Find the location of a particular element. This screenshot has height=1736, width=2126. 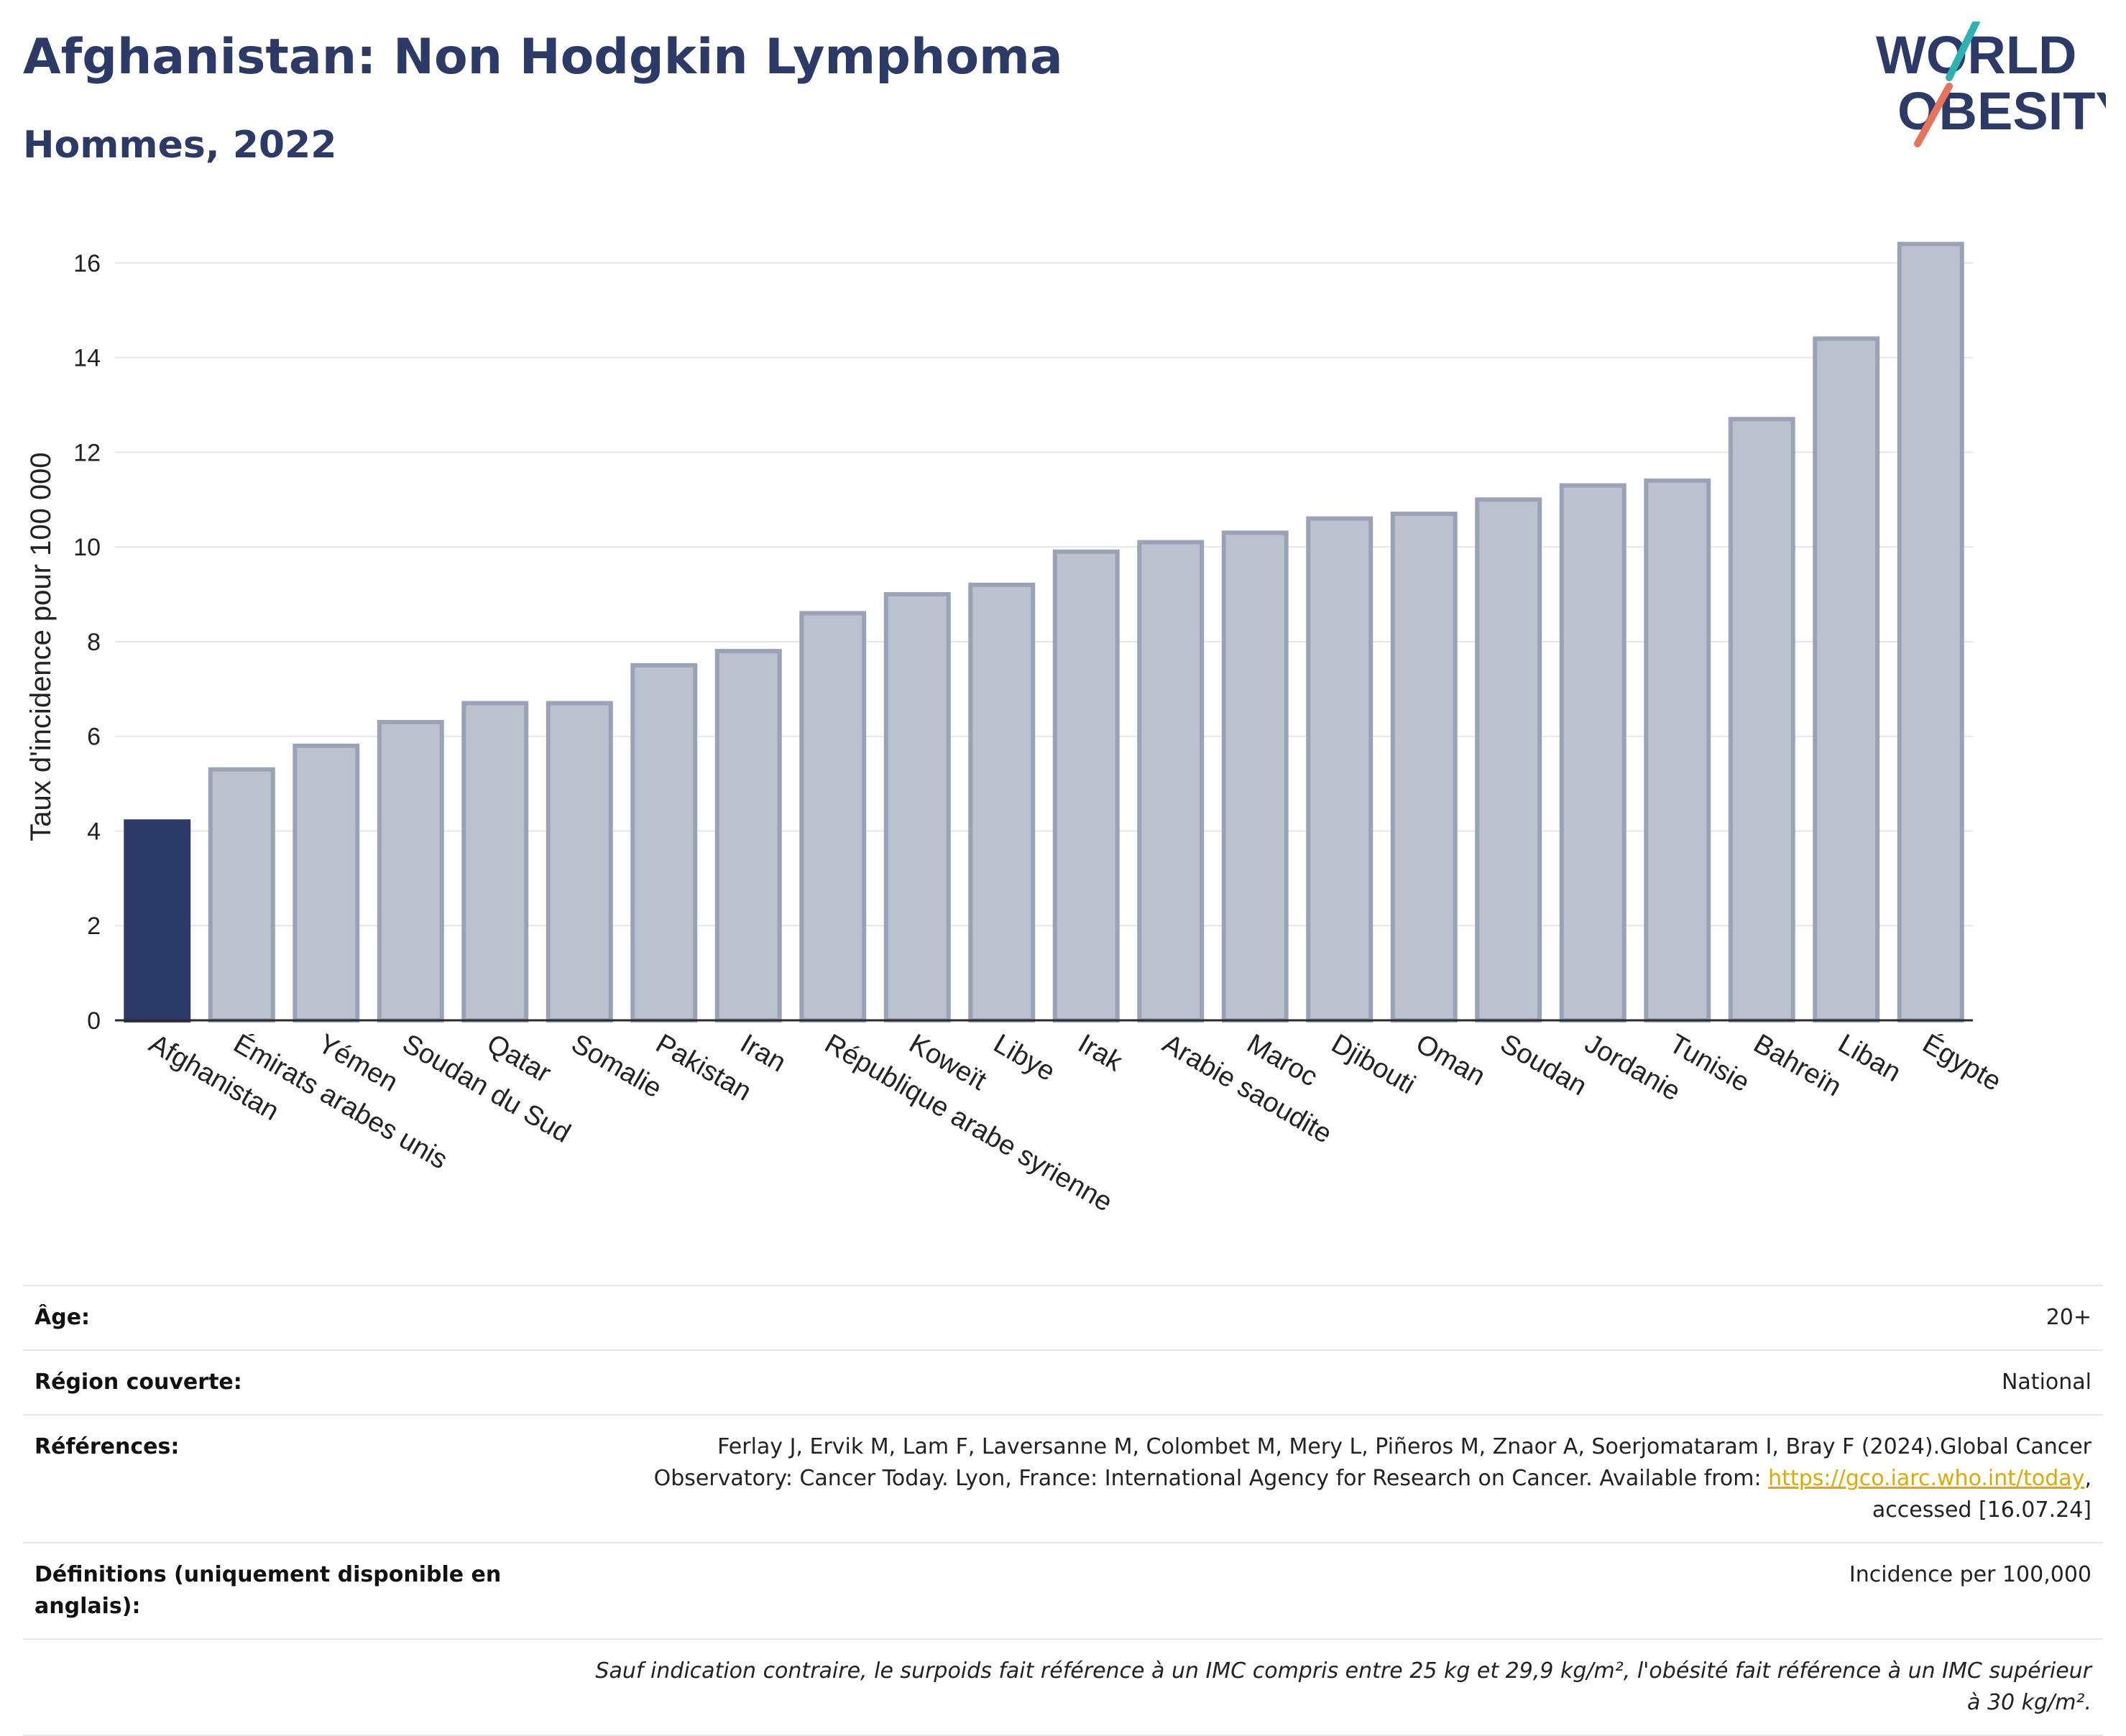

region-label: Région couverte: is located at coordinates (138, 1382).